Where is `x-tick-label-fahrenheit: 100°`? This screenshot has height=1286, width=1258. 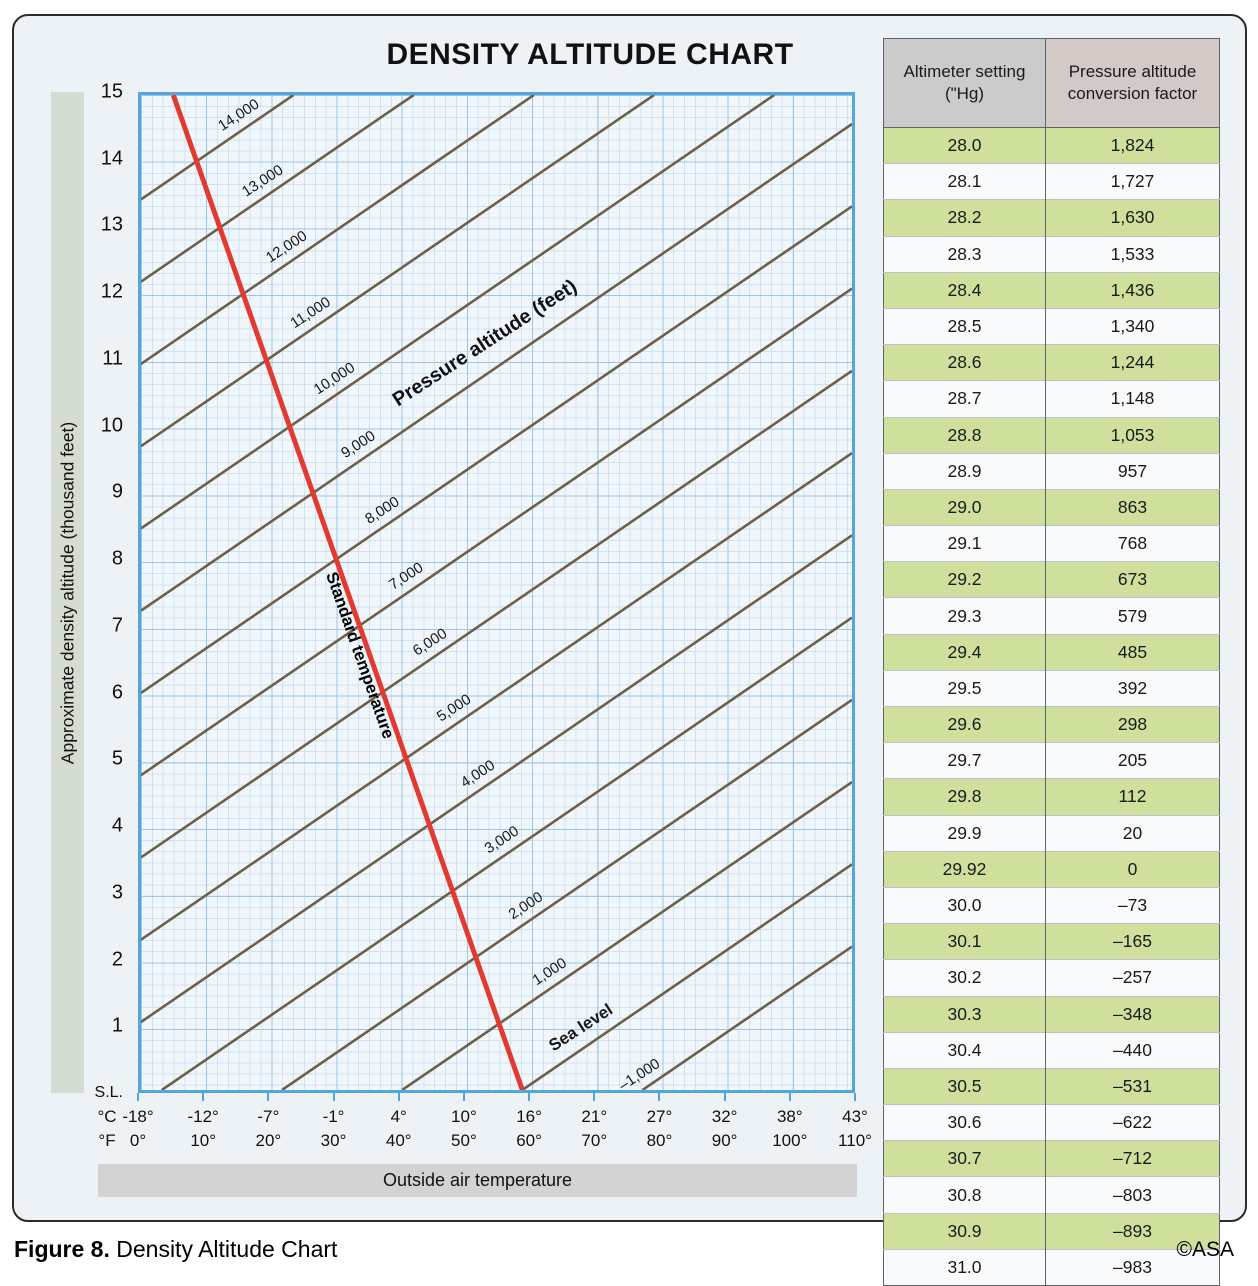
x-tick-label-fahrenheit: 100° is located at coordinates (790, 1140).